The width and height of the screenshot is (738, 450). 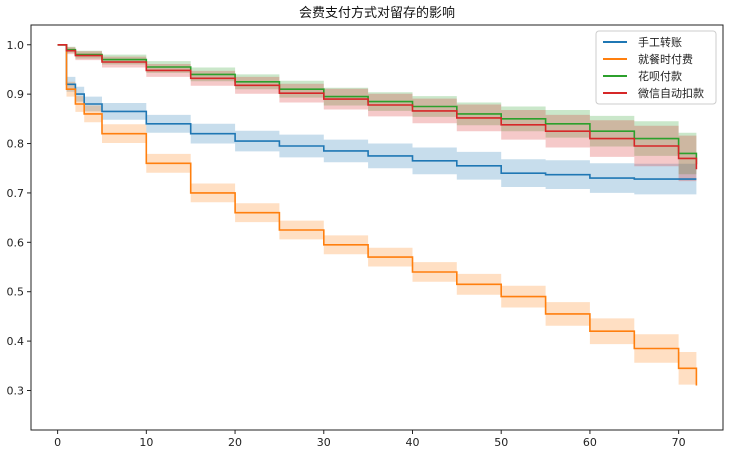 What do you see at coordinates (324, 442) in the screenshot?
I see `x-tick-label: 30` at bounding box center [324, 442].